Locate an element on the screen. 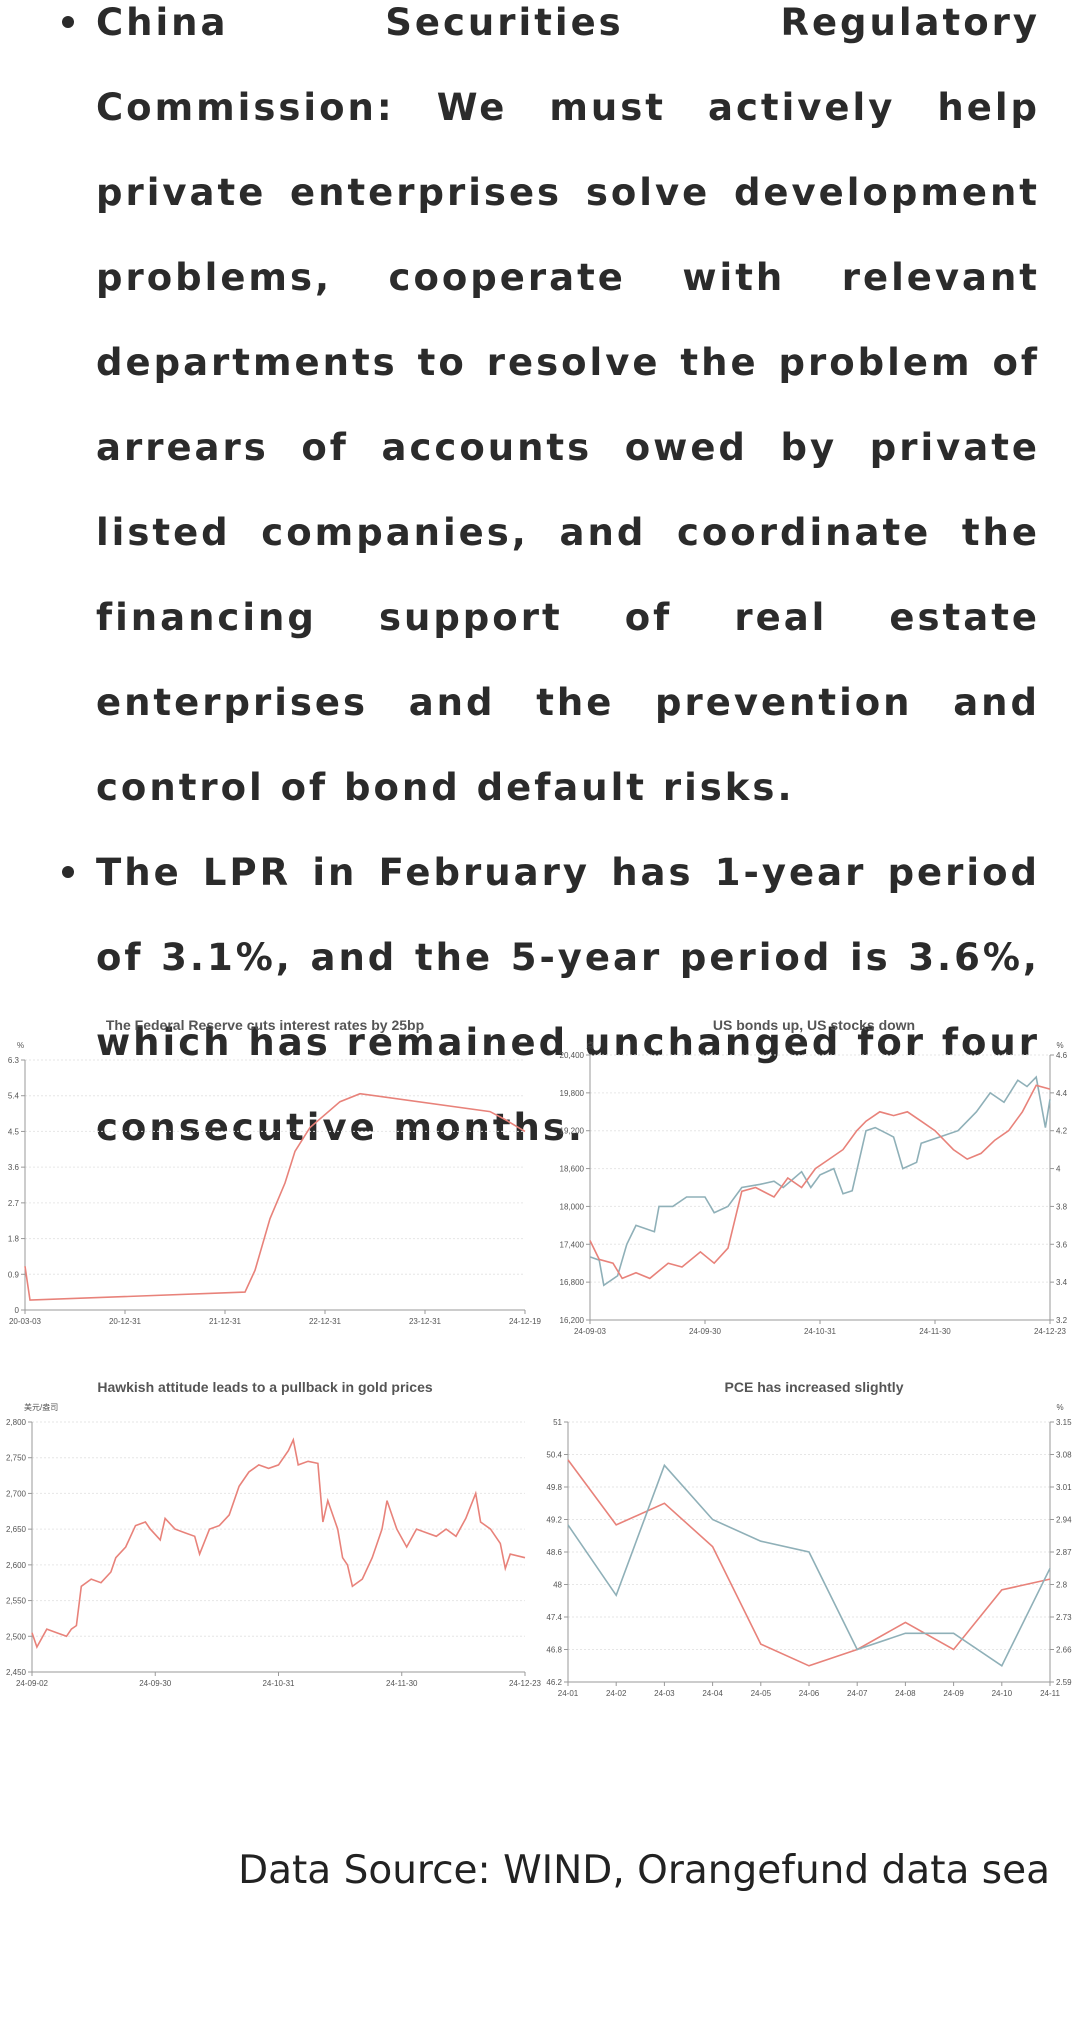 This screenshot has width=1080, height=2021. y-tick-label-right: 3.08 is located at coordinates (1064, 1455).